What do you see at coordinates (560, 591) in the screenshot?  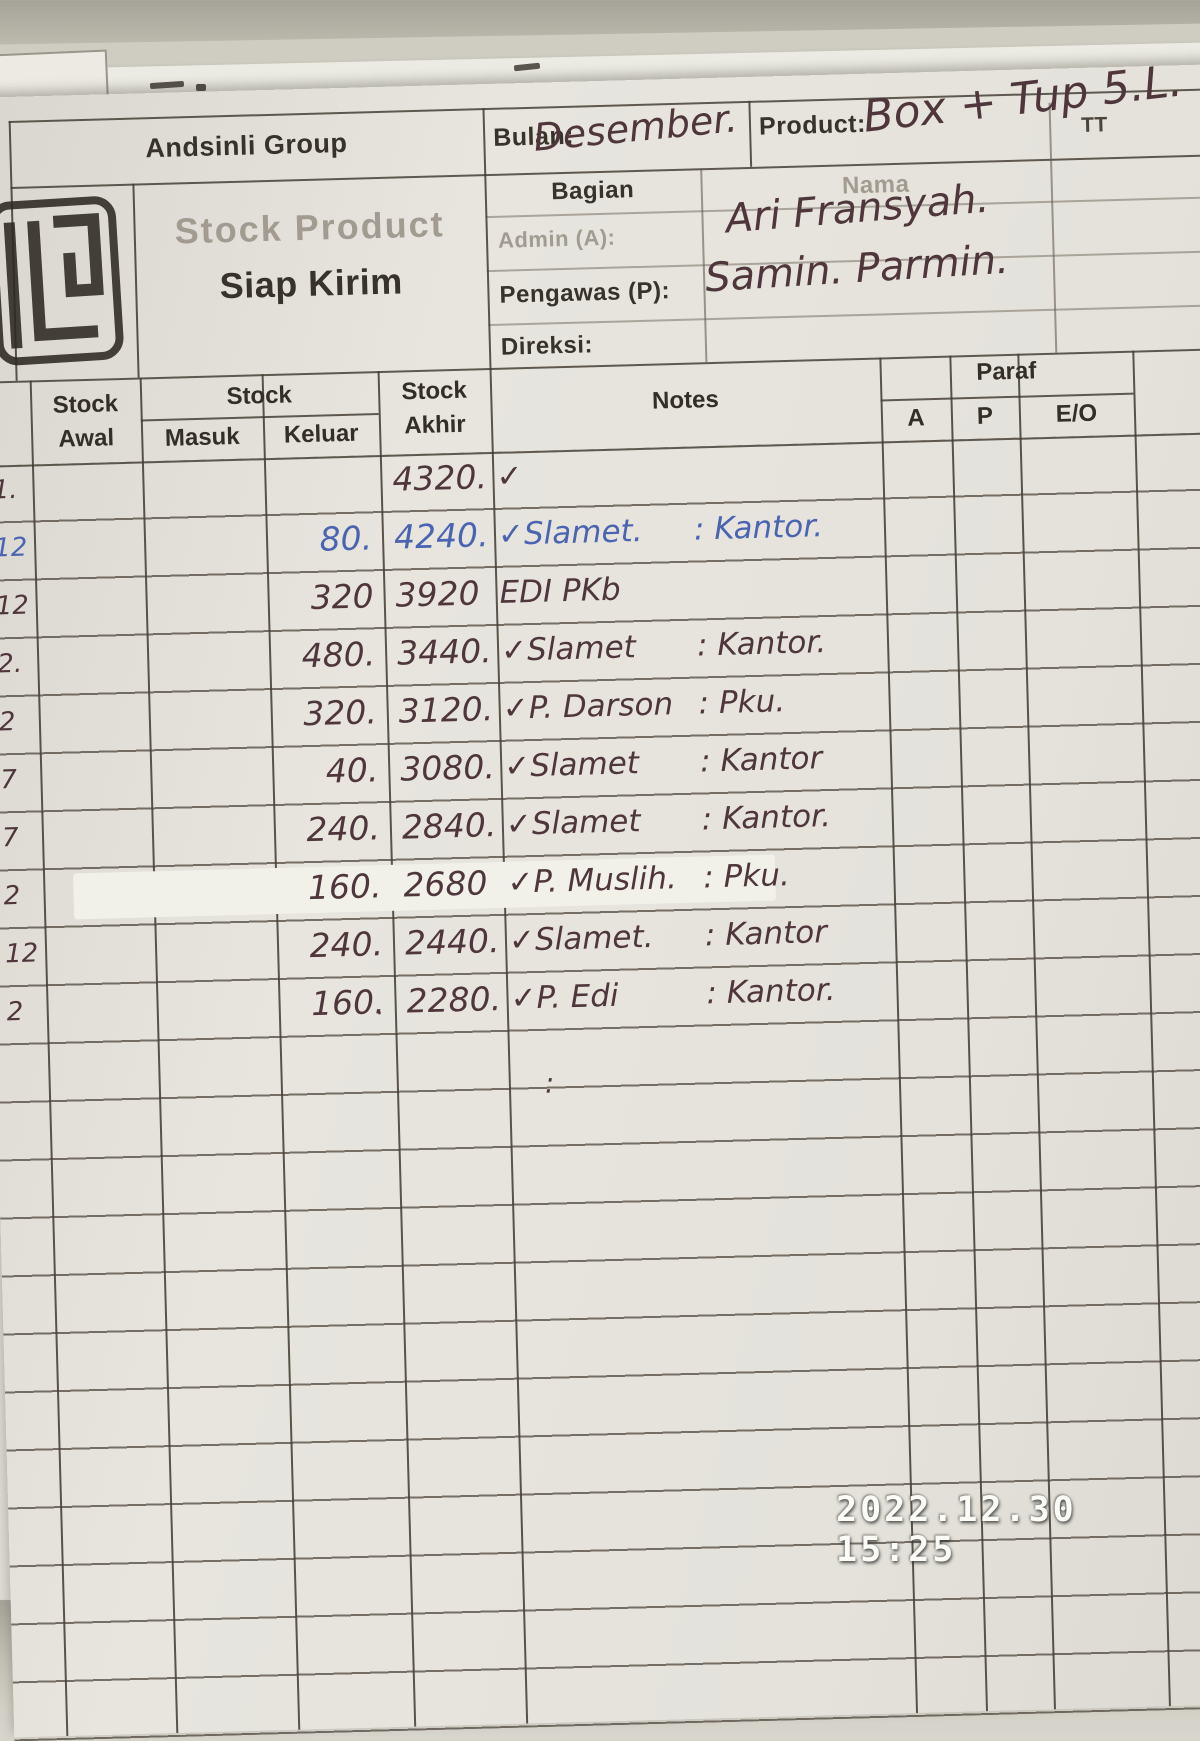 I see `row-note-name: EDI PKb` at bounding box center [560, 591].